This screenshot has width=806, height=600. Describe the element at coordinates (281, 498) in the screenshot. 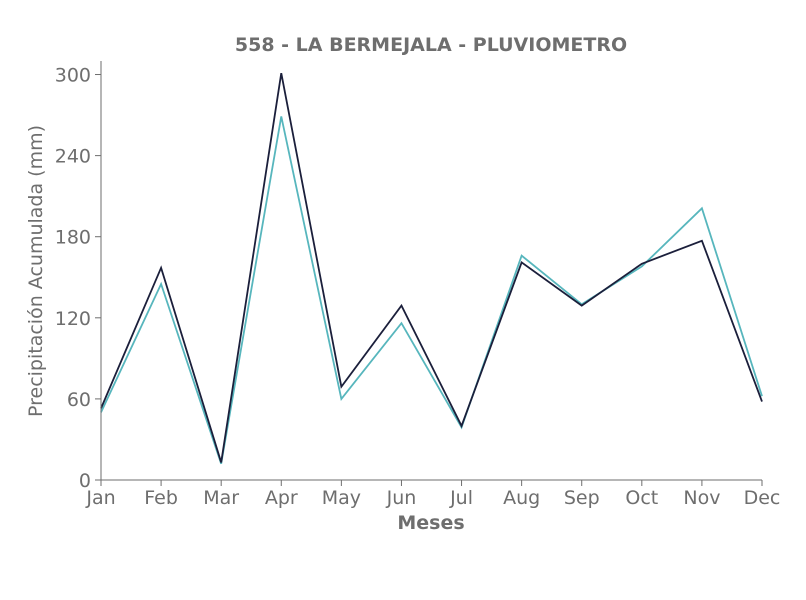

I see `x-tick-label: Apr` at that location.